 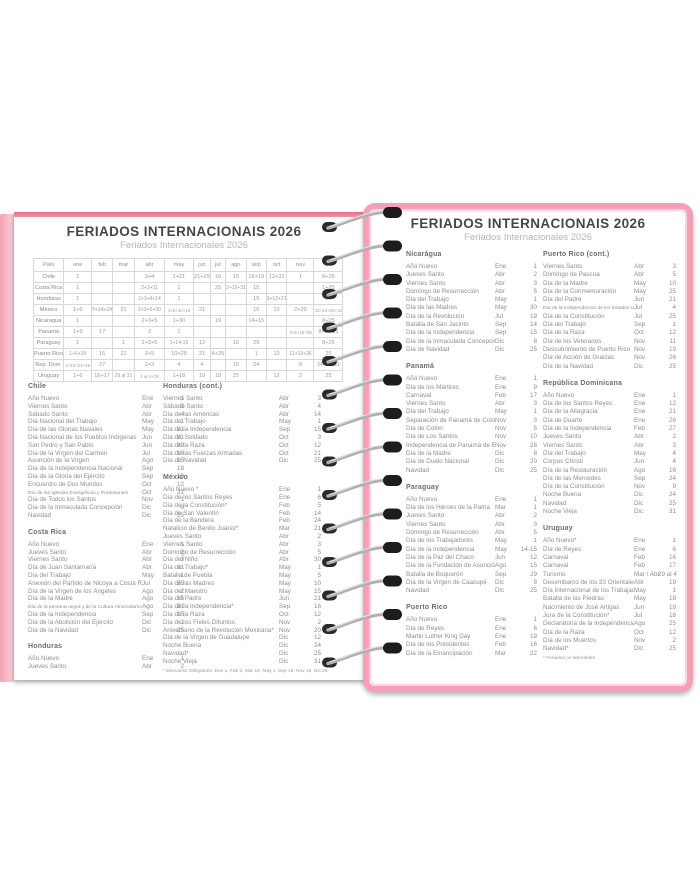 I want to click on table-date-cell: 18+19, so click(x=256, y=277).